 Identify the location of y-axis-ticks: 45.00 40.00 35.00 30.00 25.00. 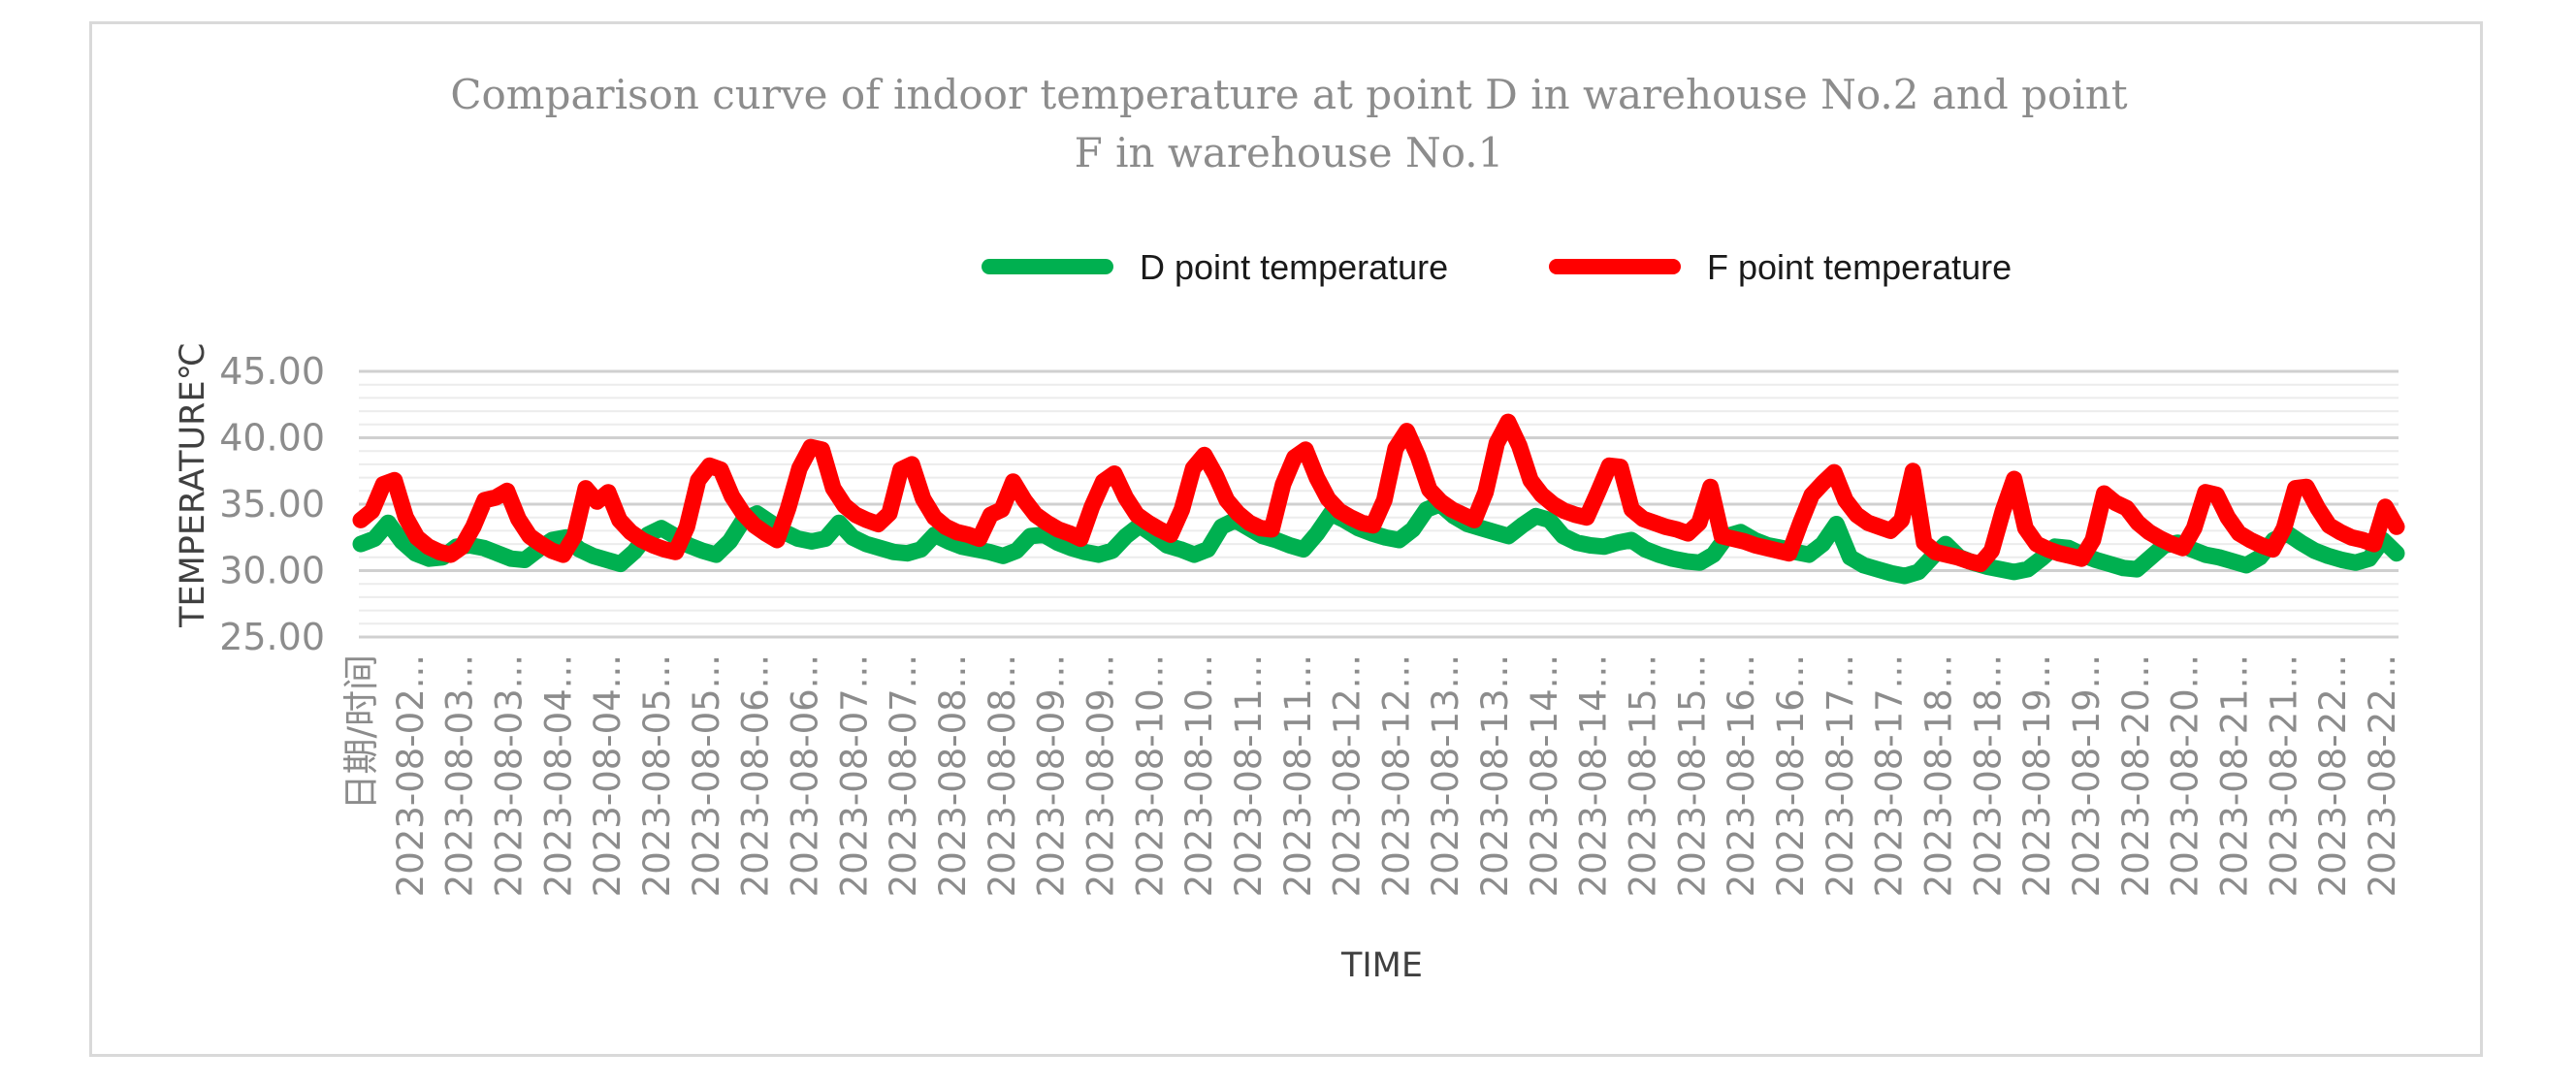
(272, 504).